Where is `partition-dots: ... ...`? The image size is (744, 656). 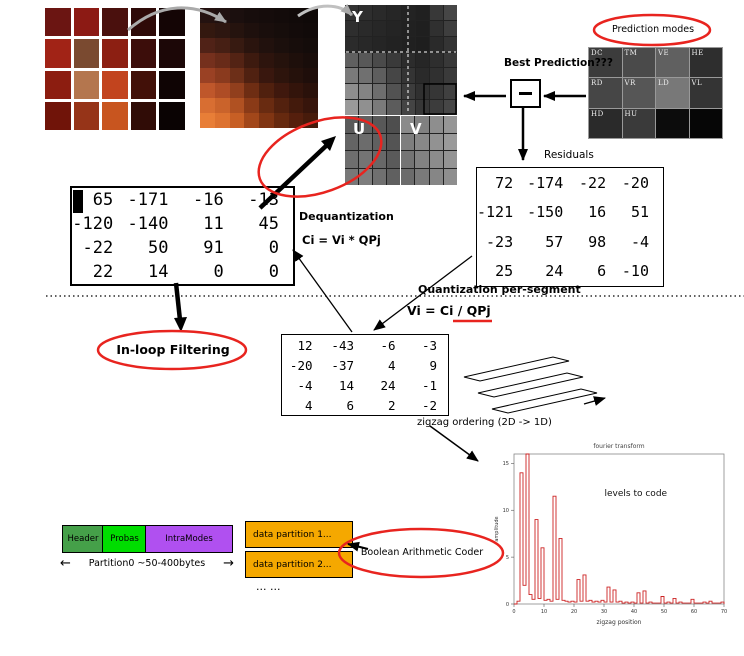
partition-dots: ... ... is located at coordinates (268, 586).